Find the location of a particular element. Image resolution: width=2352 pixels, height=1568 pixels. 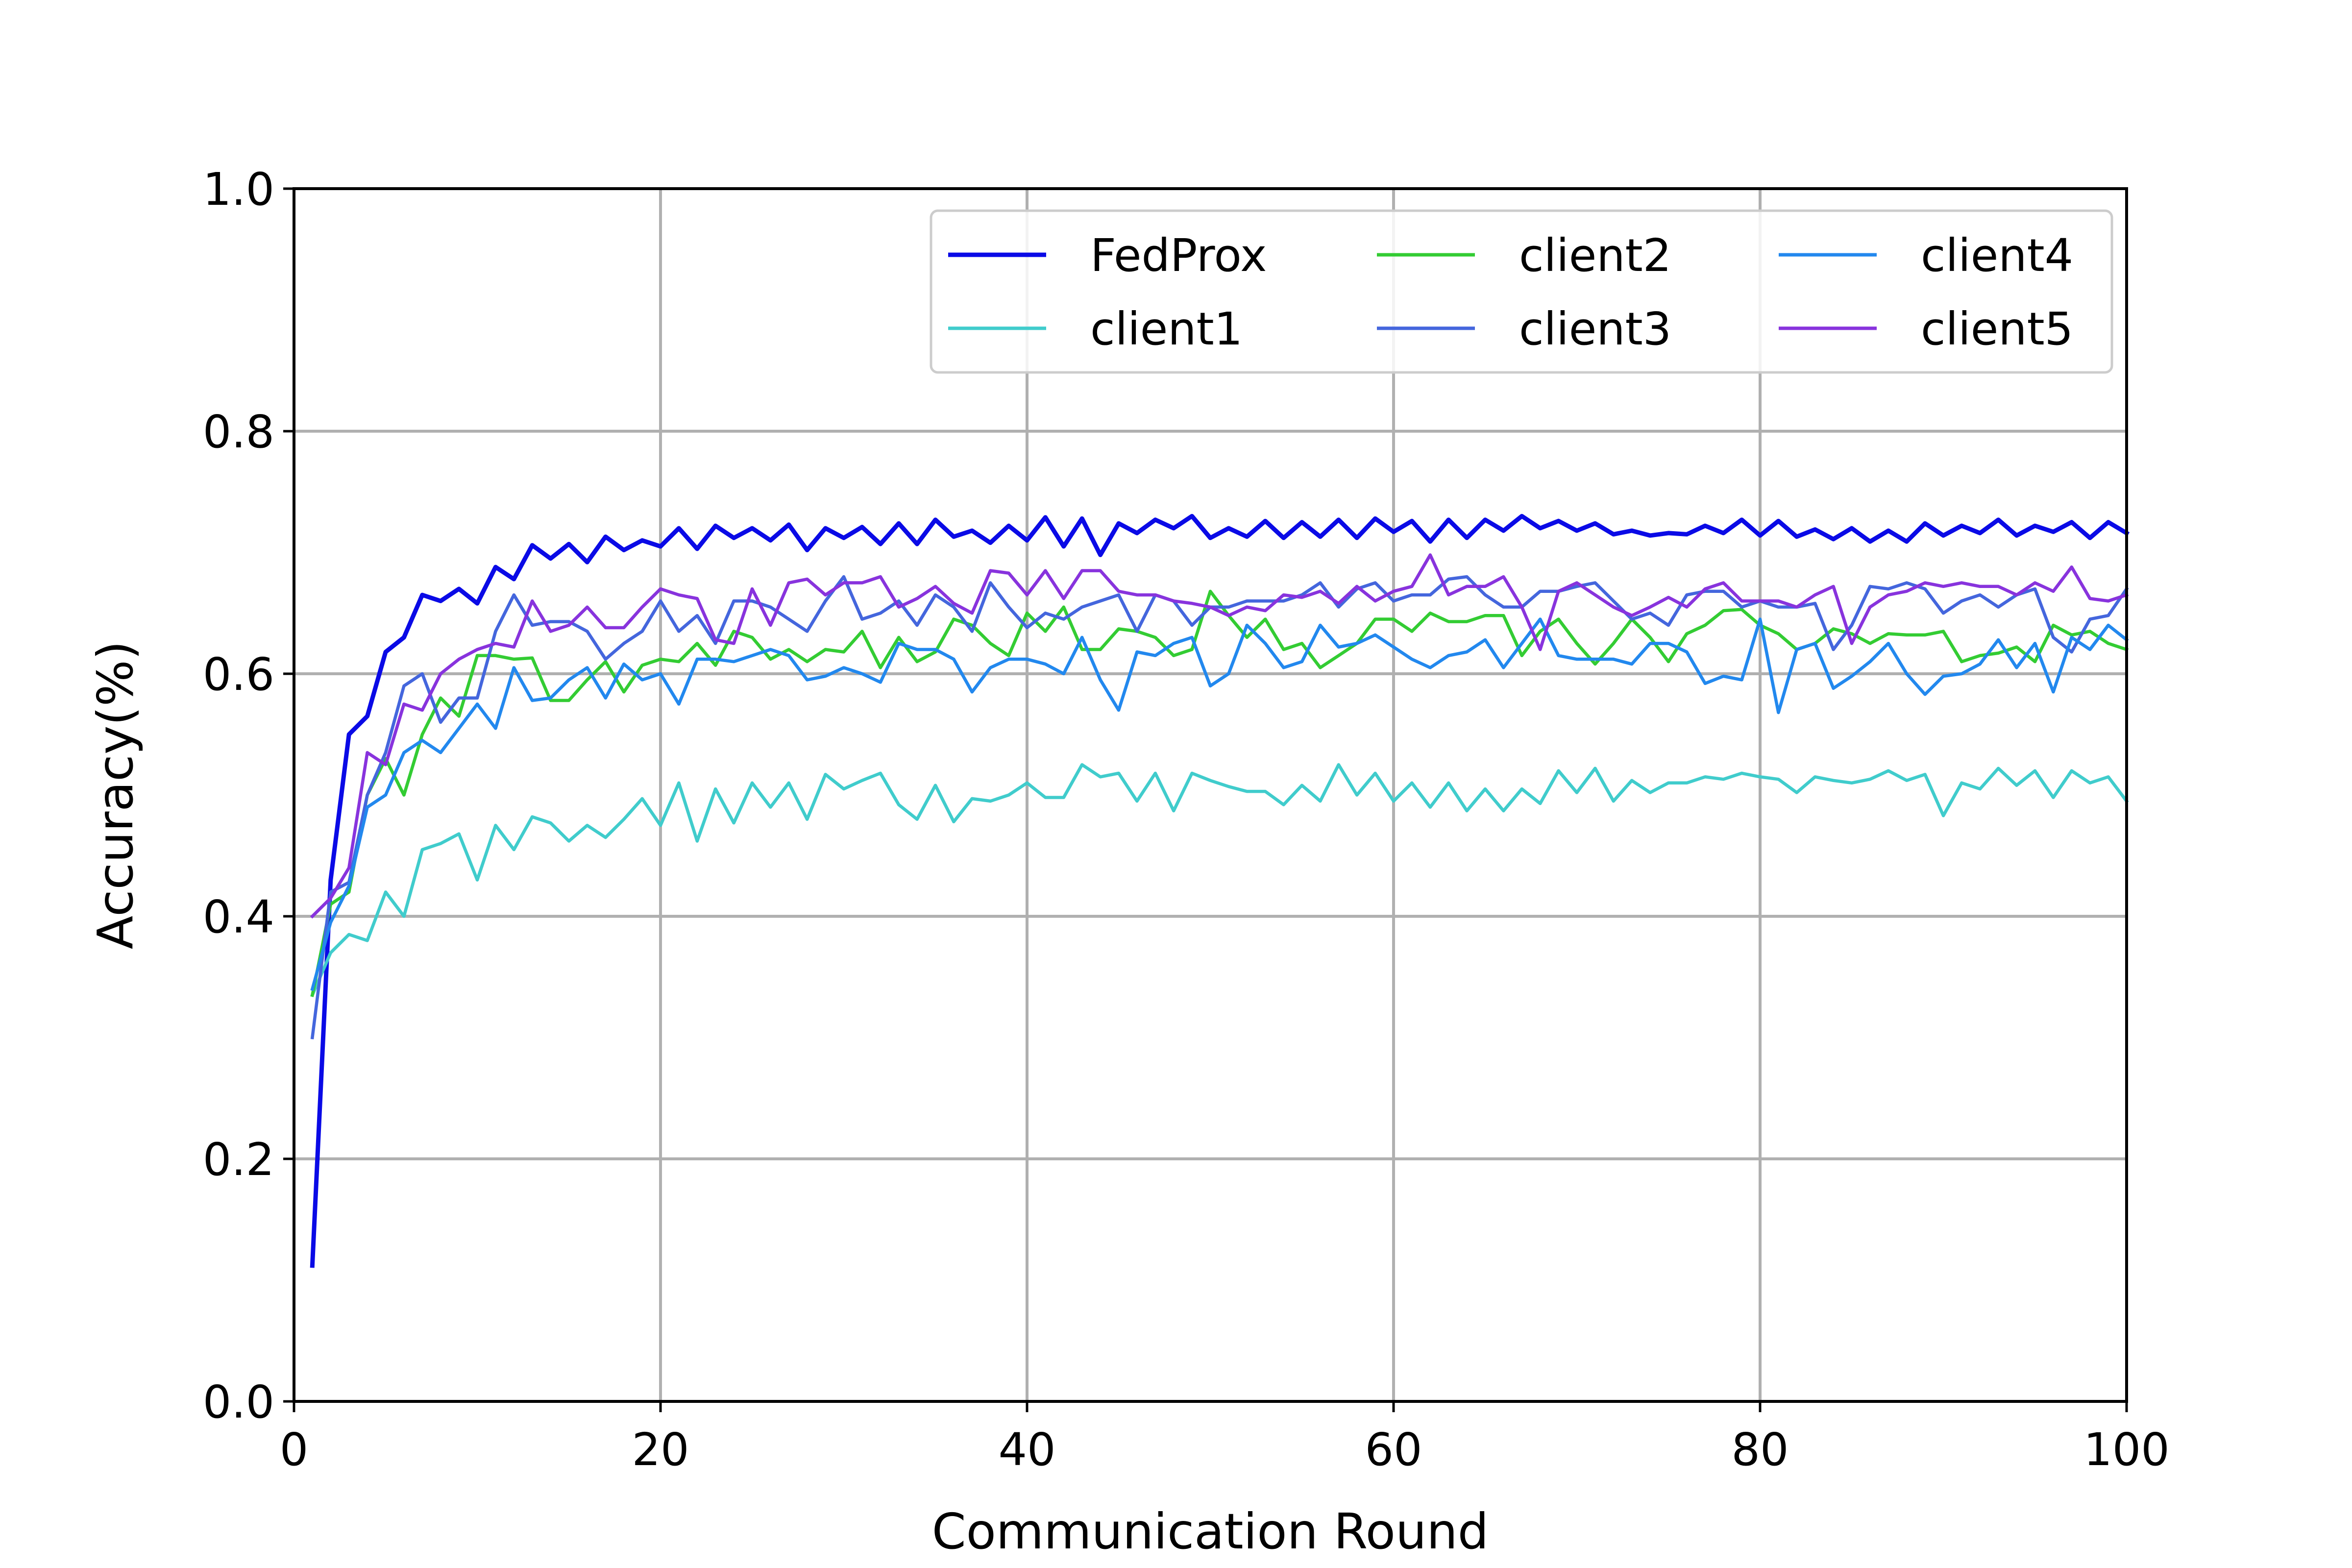

legend-label-client4: client4 is located at coordinates (1997, 255).